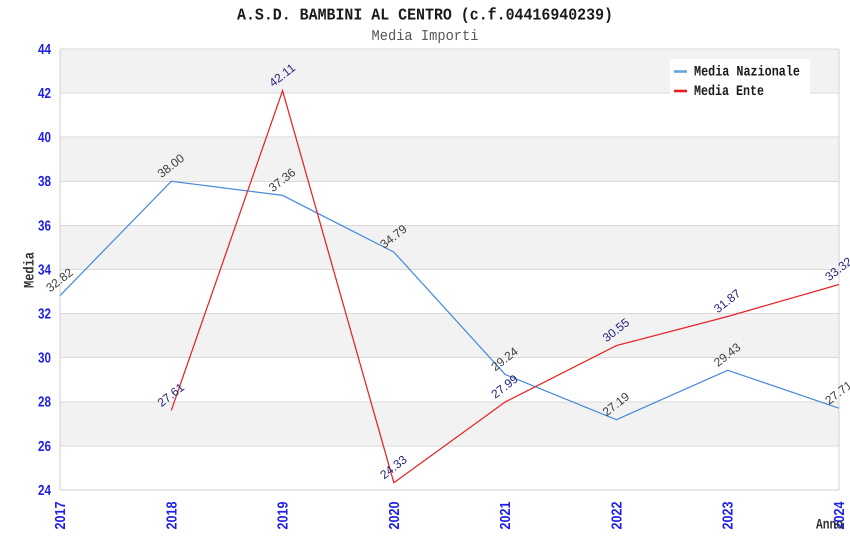  What do you see at coordinates (44, 226) in the screenshot?
I see `svg-text: 36` at bounding box center [44, 226].